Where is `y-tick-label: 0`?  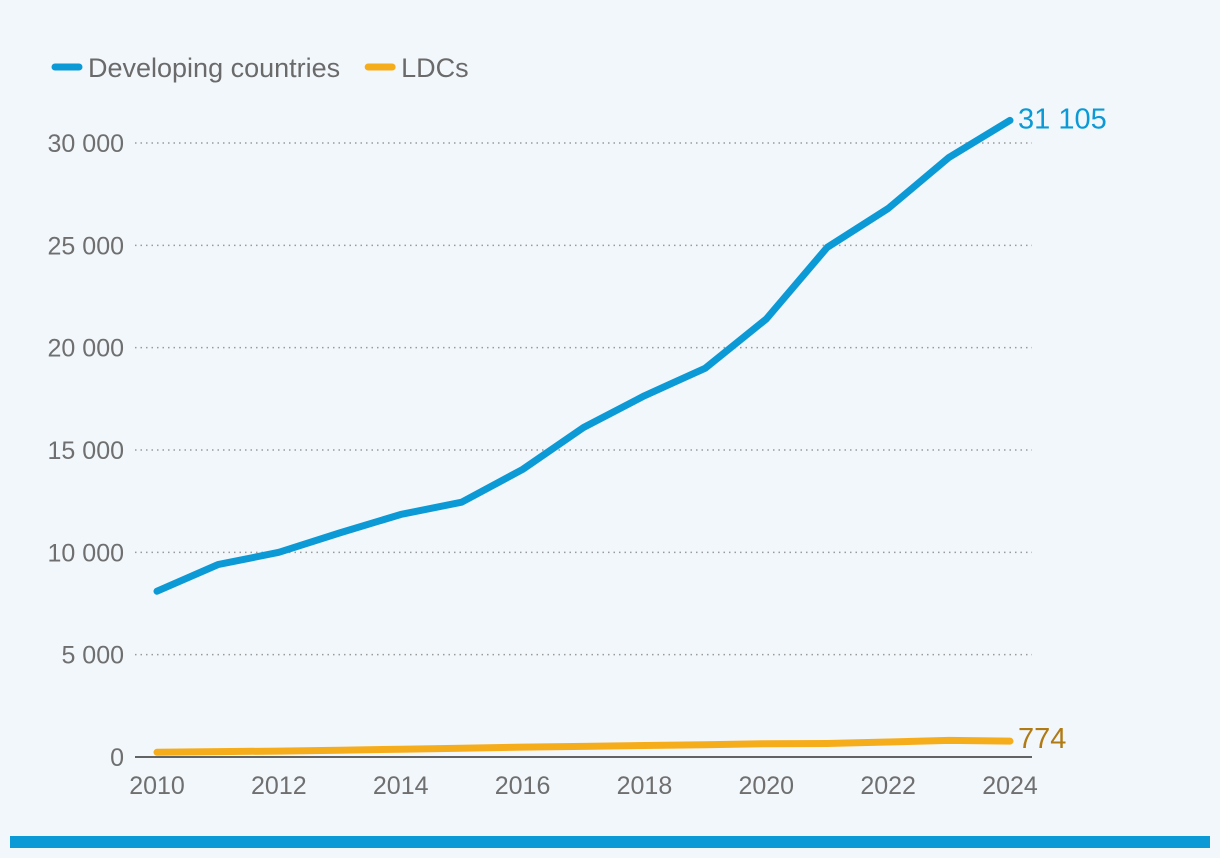
y-tick-label: 0 is located at coordinates (117, 758).